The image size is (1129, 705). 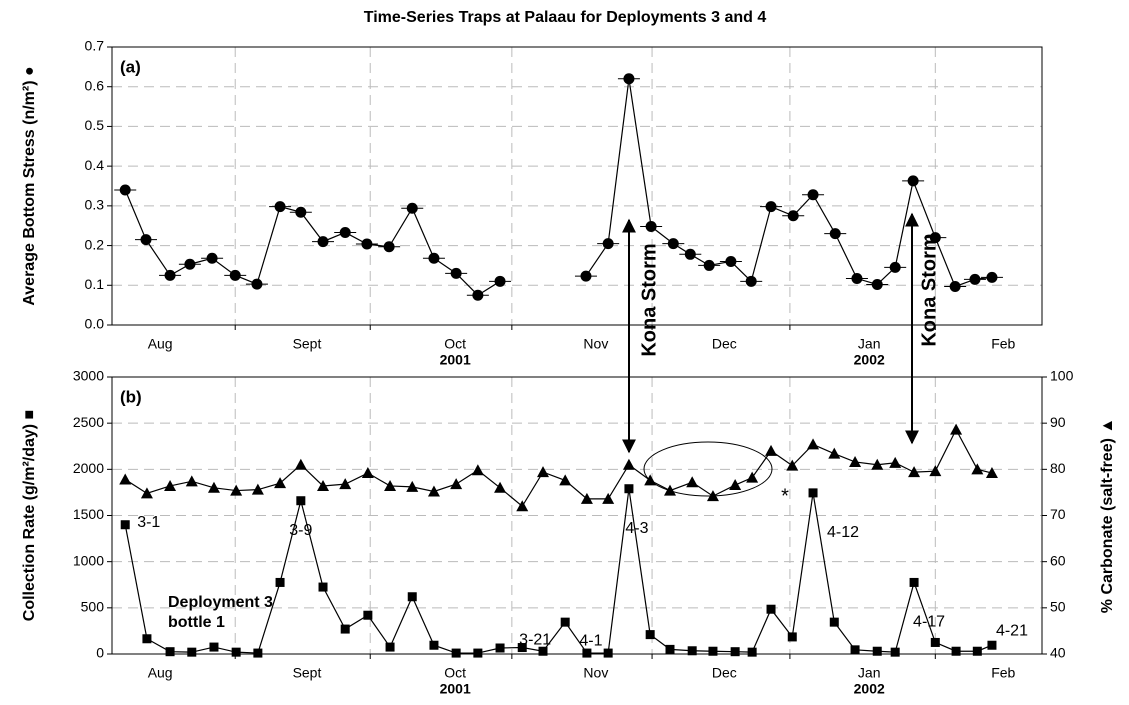 What do you see at coordinates (160, 344) in the screenshot?
I see `x-tick-label: Aug` at bounding box center [160, 344].